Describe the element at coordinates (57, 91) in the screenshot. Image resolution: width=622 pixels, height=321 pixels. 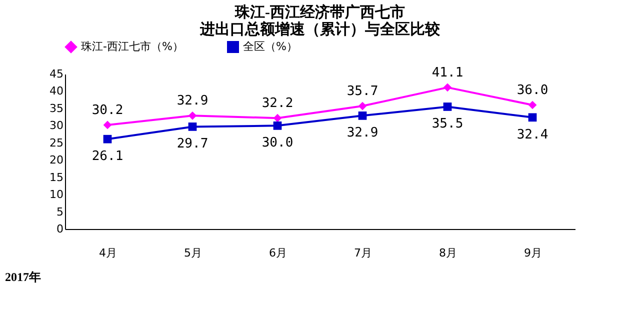
I see `y-tick-label: 40` at that location.